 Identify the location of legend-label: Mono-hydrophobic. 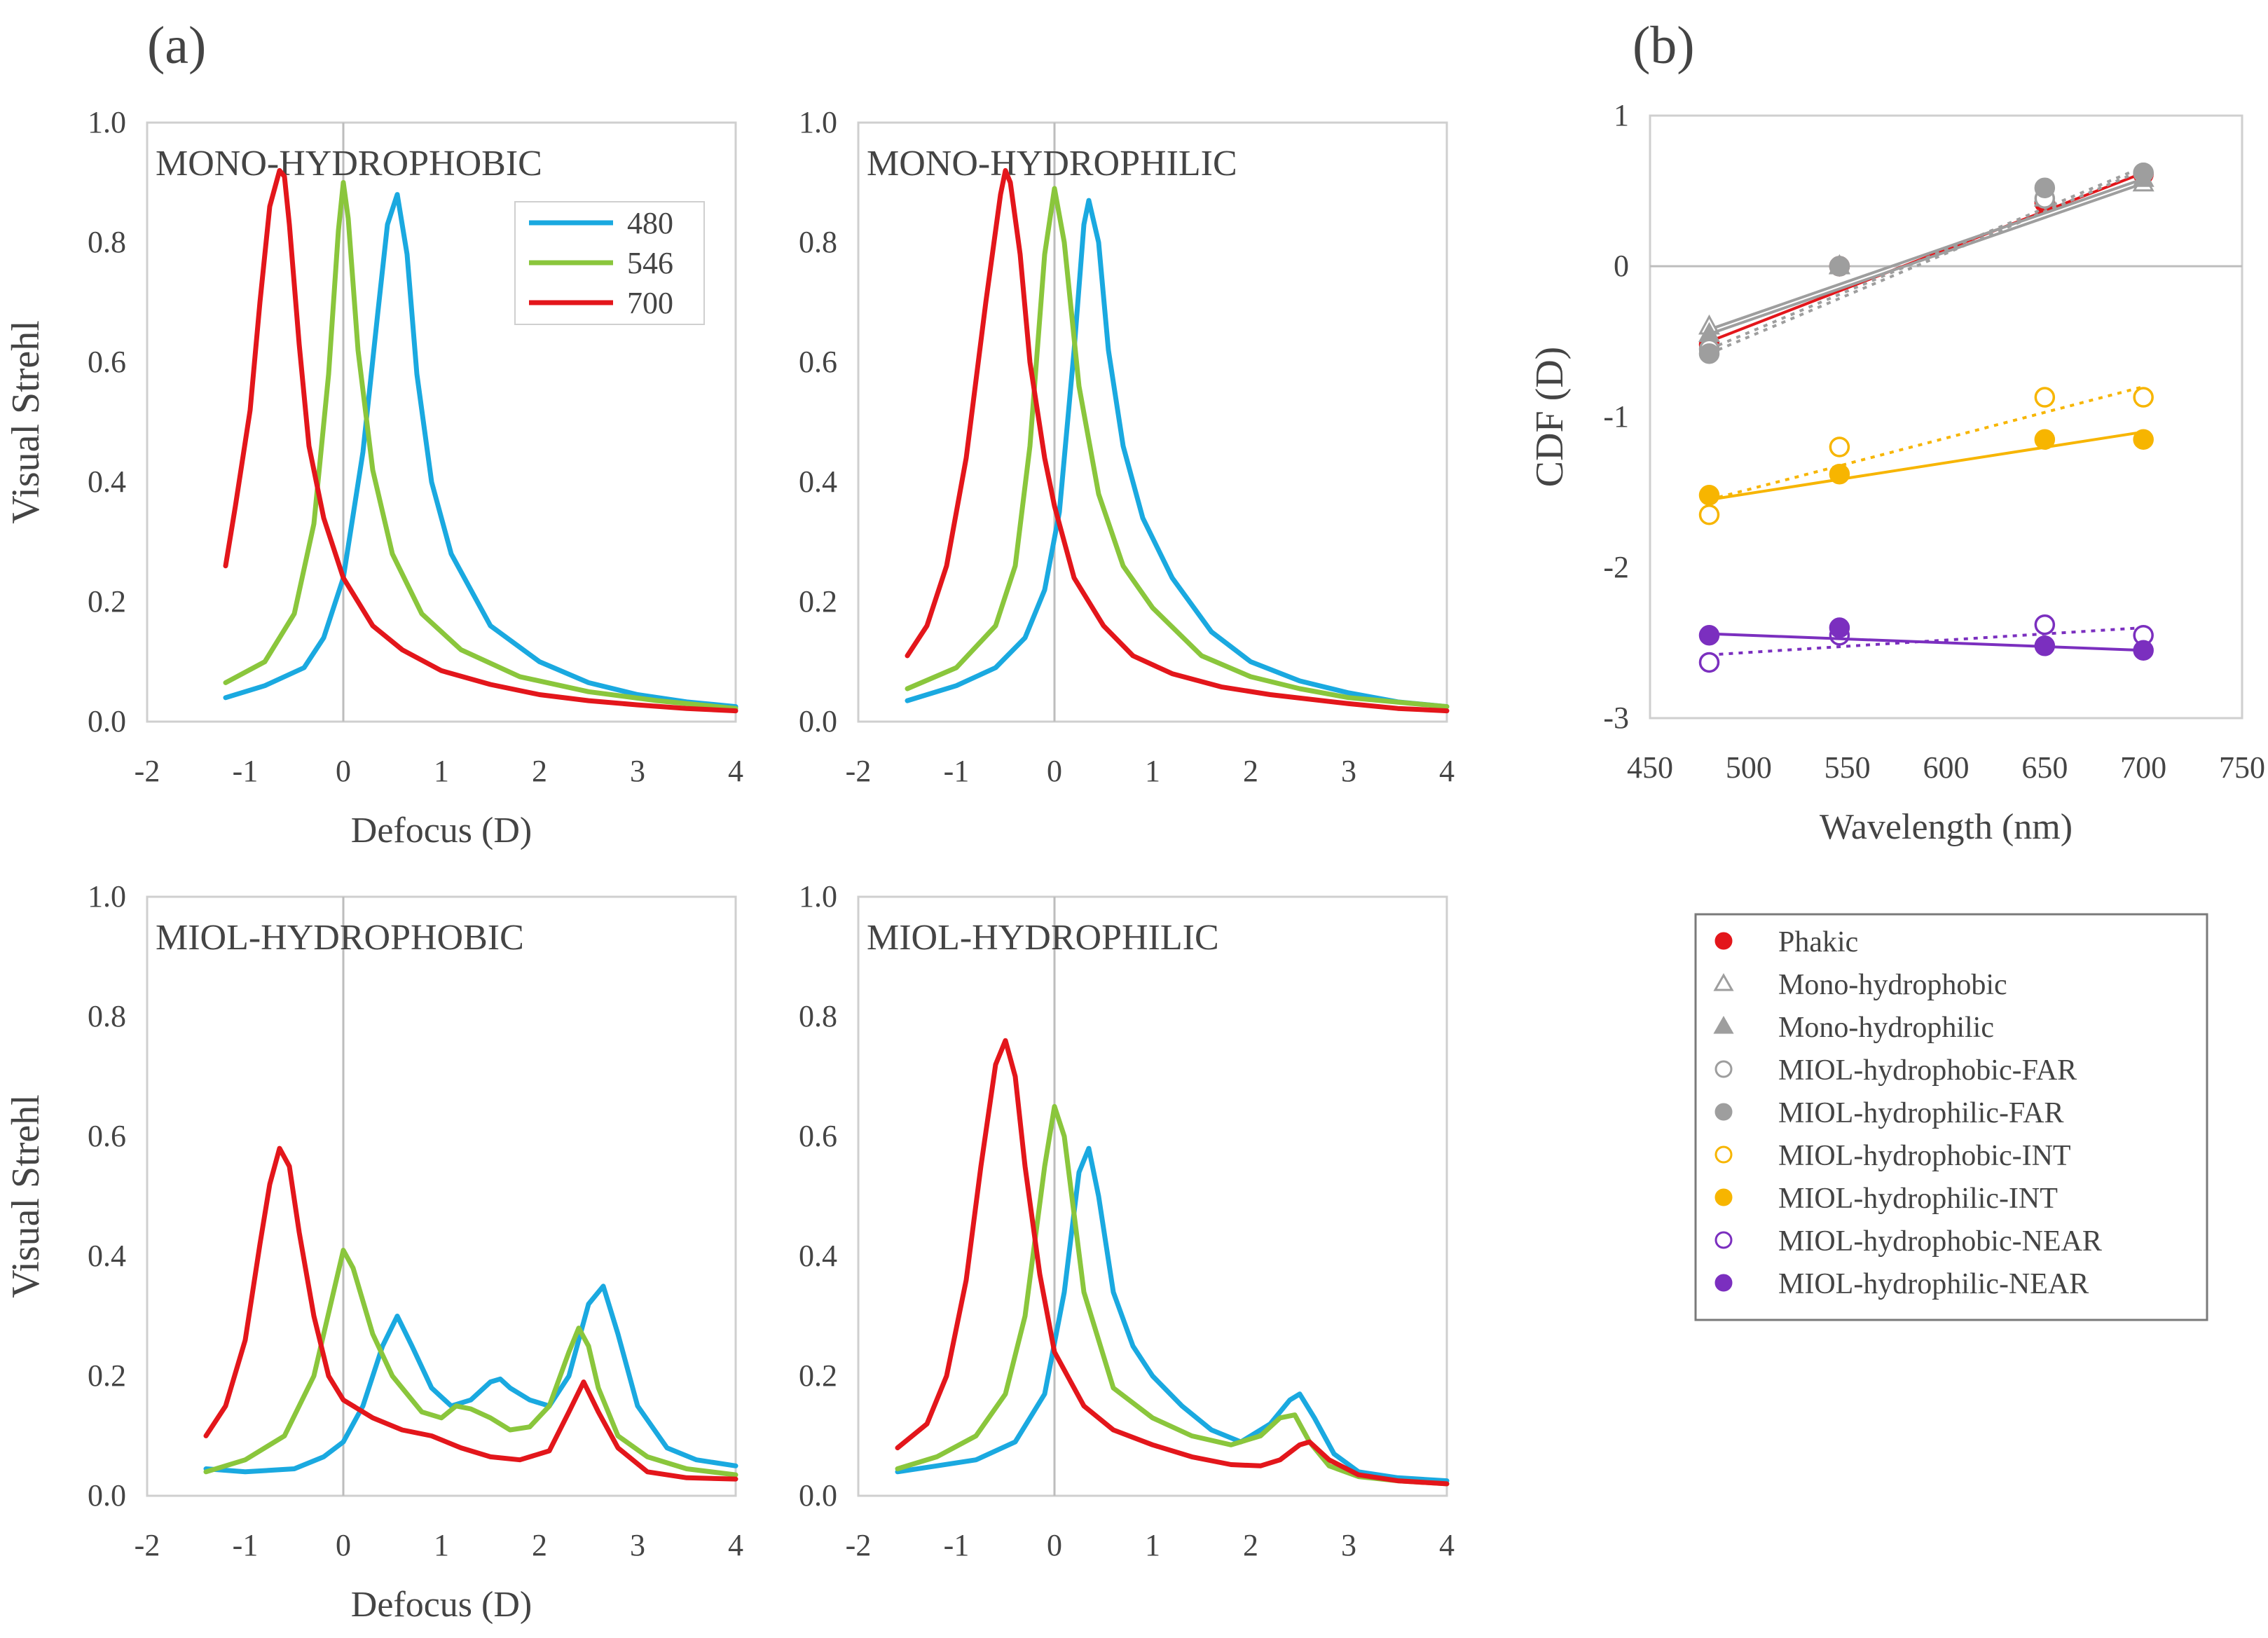
(1892, 985).